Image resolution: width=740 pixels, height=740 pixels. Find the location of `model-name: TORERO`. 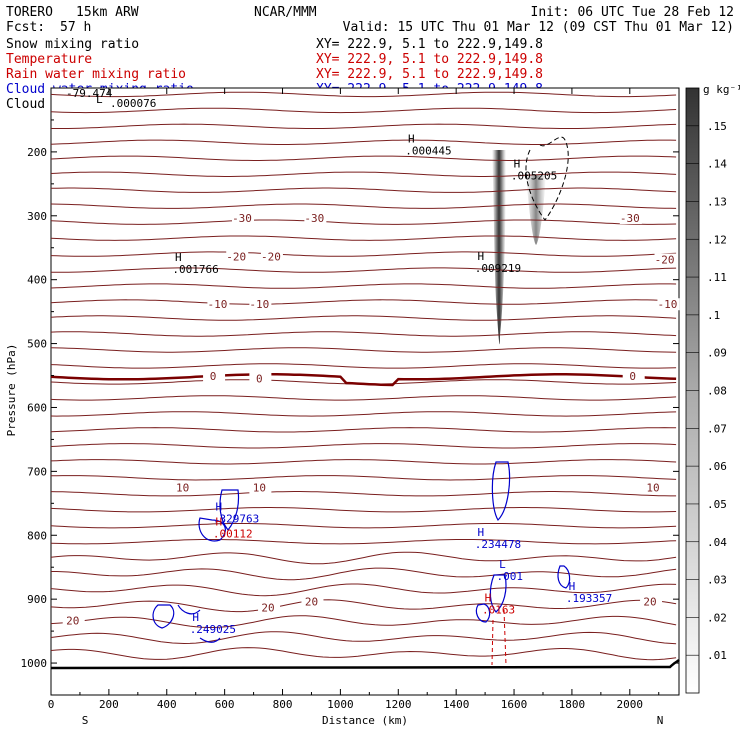

model-name: TORERO is located at coordinates (29, 12).